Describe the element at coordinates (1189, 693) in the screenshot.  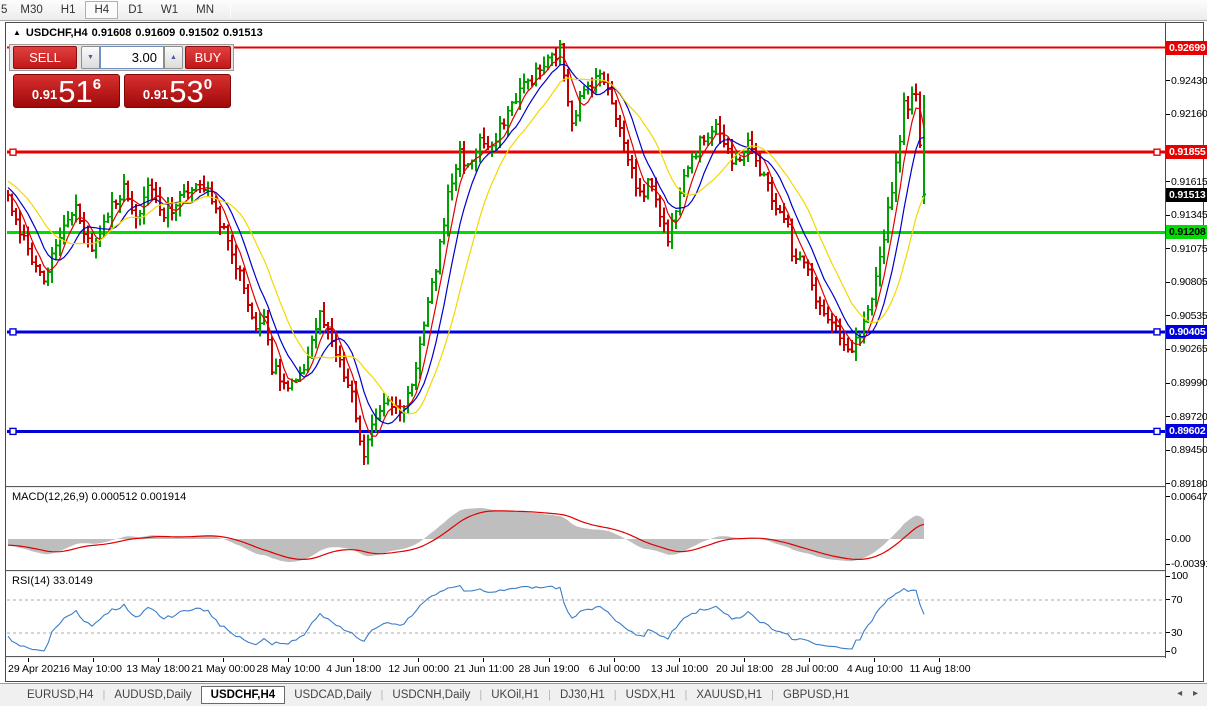
I see `tab-scroll-arrows: ◂ ▸` at that location.